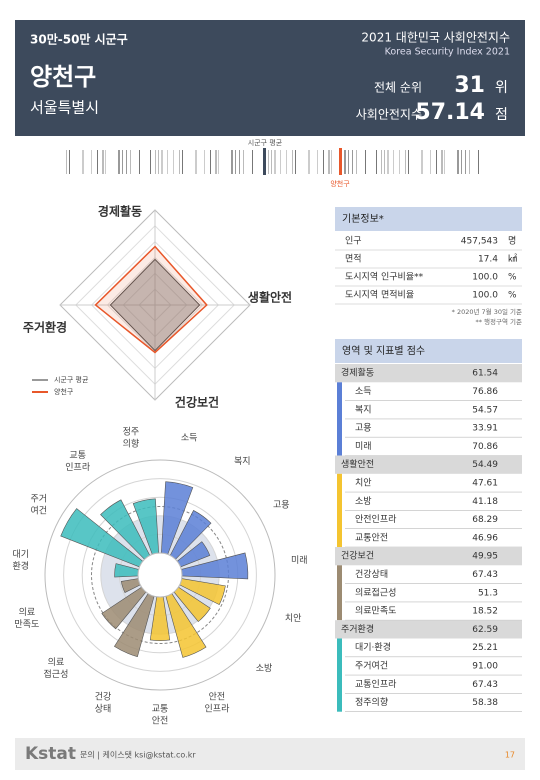 The width and height of the screenshot is (540, 780). I want to click on report-title: 2021 대한민국 사회안전지수, so click(435, 38).